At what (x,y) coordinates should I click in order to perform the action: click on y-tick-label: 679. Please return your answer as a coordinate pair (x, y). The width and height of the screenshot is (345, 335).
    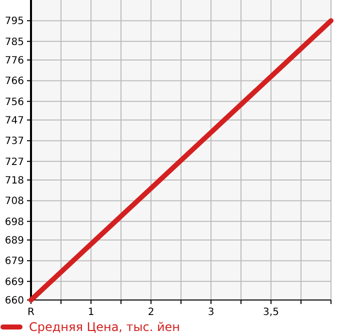
    Looking at the image, I should click on (14, 262).